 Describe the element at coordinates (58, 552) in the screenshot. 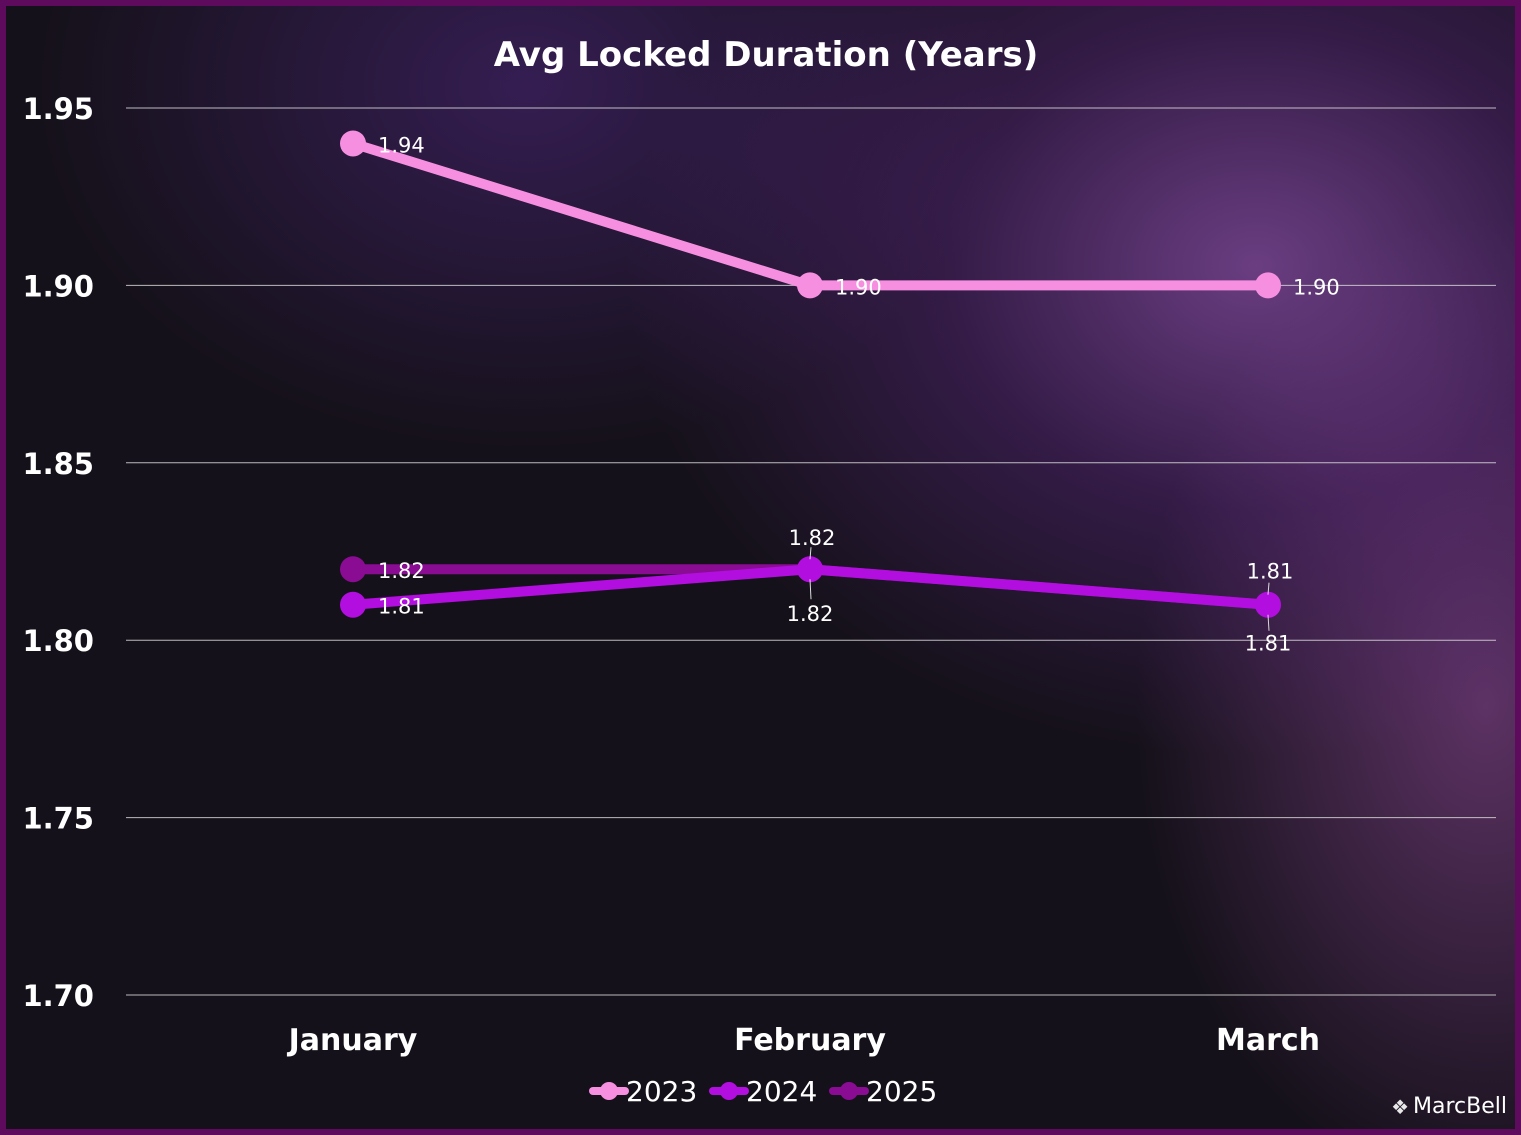

I see `y-axis: 1.70 1.75 1.80 1.85 1.90 1.95` at that location.